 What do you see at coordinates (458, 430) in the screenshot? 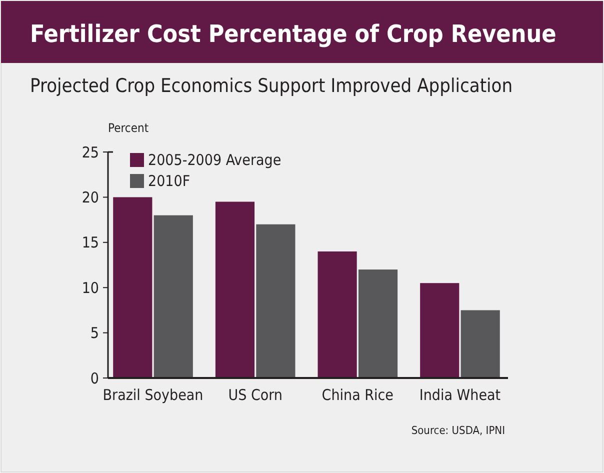
I see `source-note: Source: USDA, IPNI` at bounding box center [458, 430].